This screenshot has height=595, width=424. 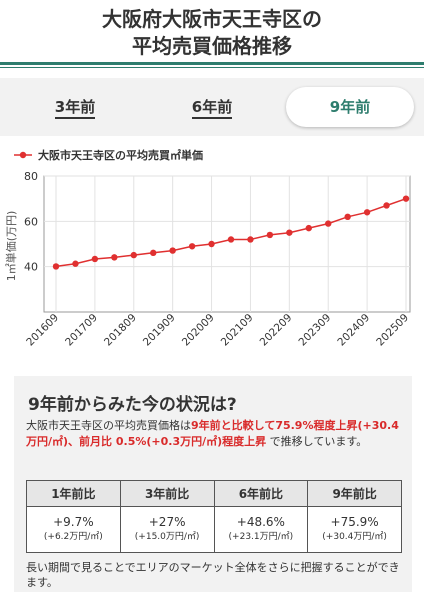 What do you see at coordinates (167, 529) in the screenshot?
I see `comparison-cell: +27% (+15.0万円/㎡)` at bounding box center [167, 529].